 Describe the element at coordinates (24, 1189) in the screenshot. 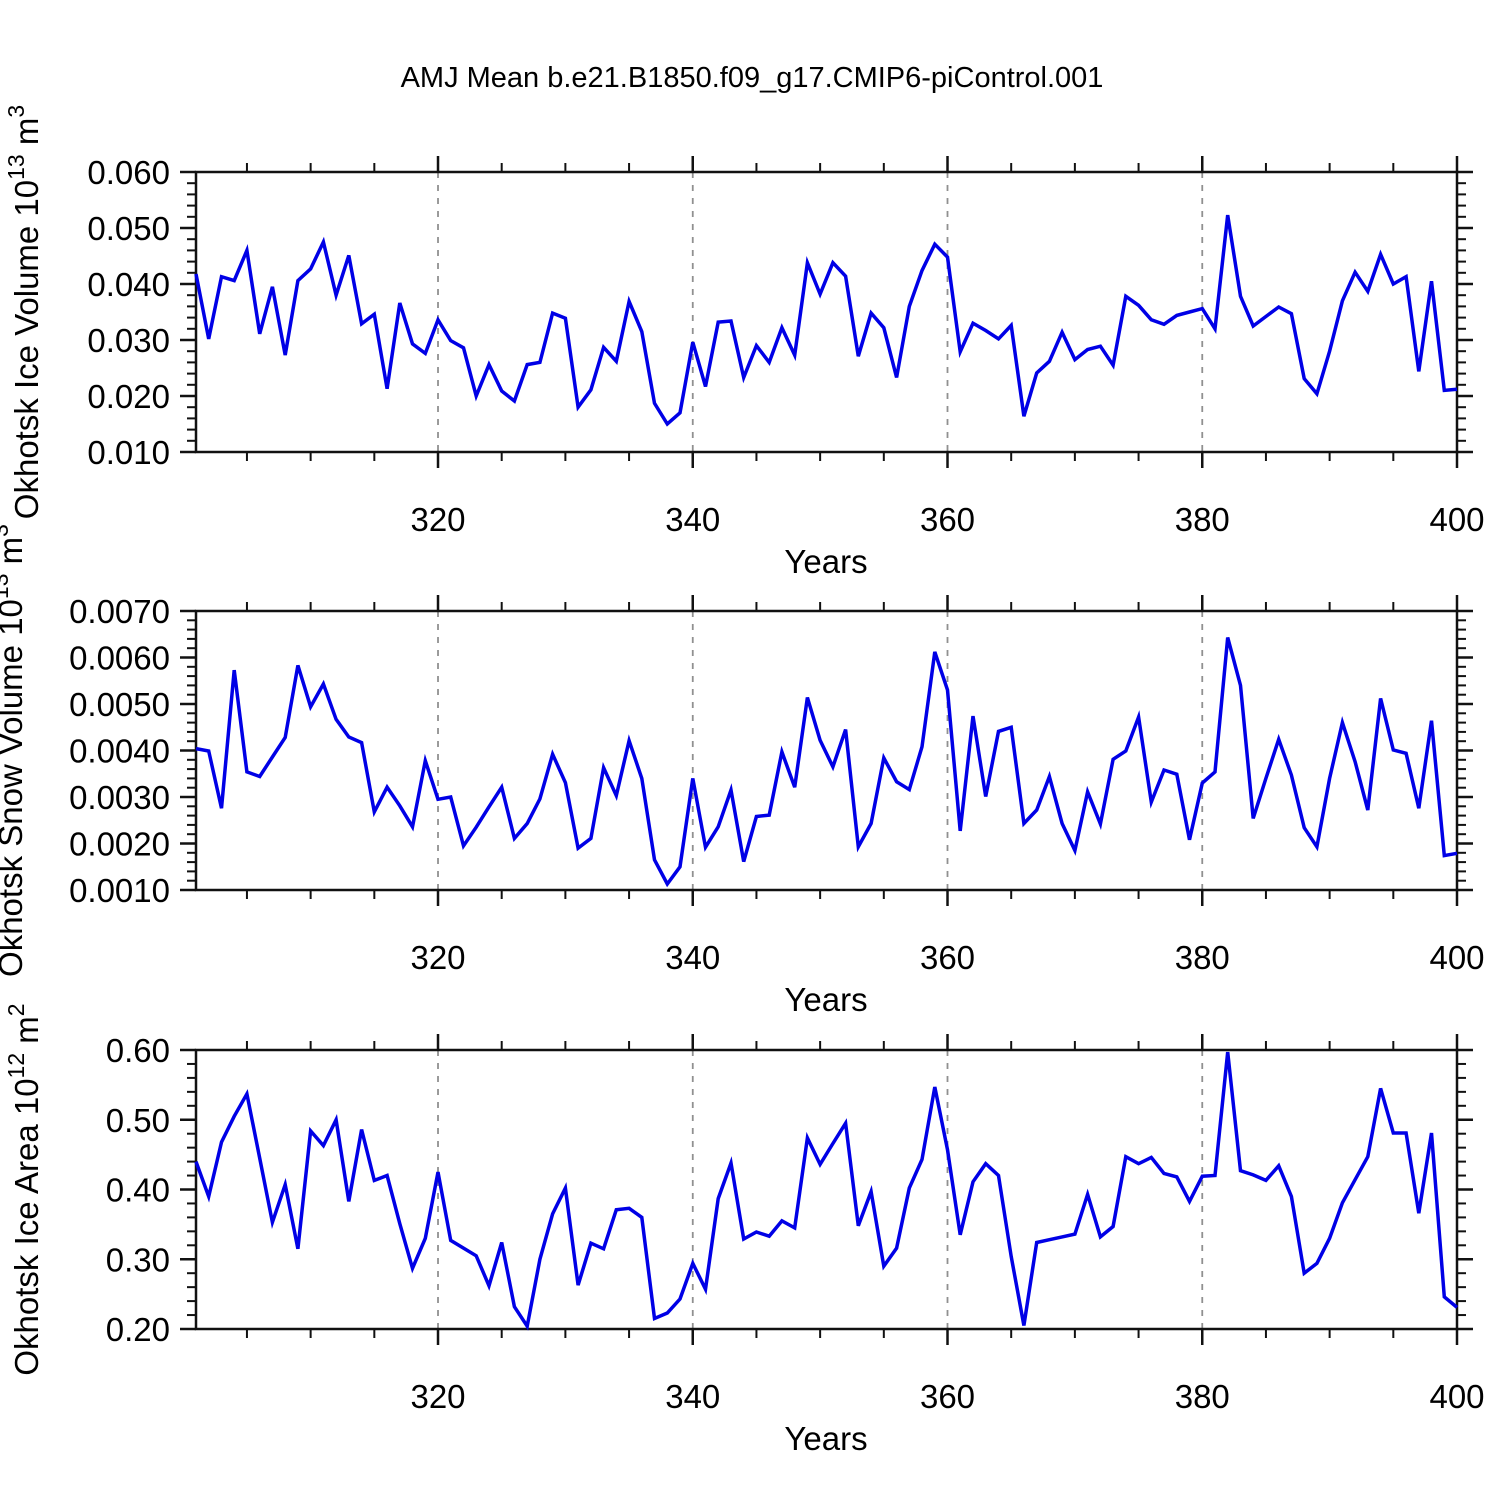

I see `y-axis-title: Okhotsk Ice Area 1012 m2` at that location.